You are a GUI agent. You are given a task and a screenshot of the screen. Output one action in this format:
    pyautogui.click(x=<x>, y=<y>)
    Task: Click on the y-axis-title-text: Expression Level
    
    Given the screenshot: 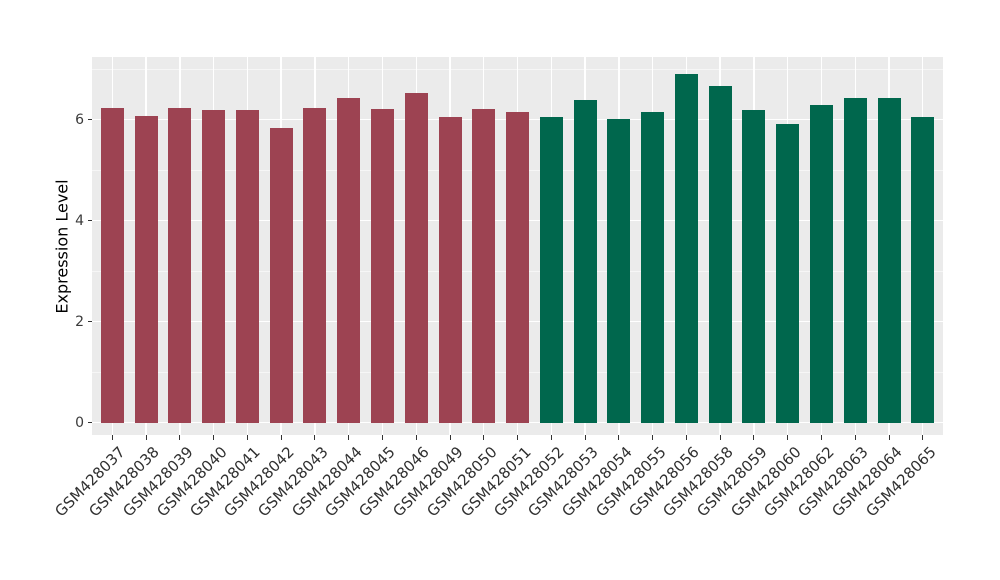 What is the action you would take?
    pyautogui.click(x=62, y=246)
    